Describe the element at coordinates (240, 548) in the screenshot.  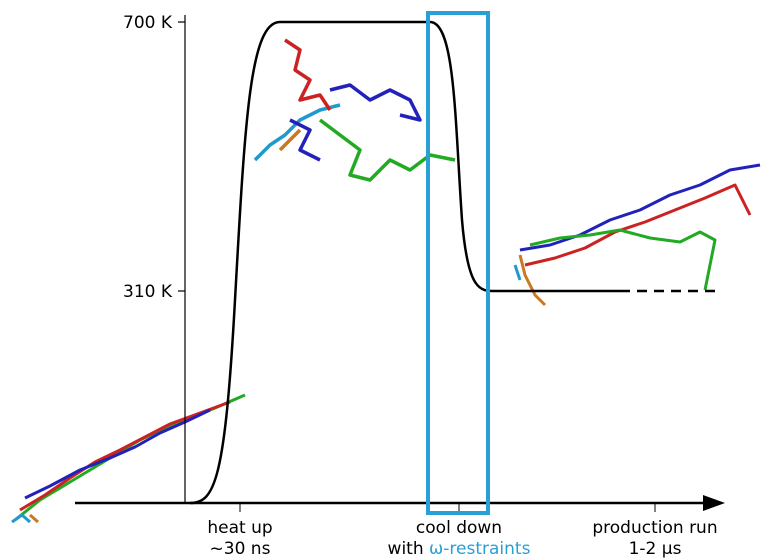
I see `phase-sublabel: ~30 ns` at that location.